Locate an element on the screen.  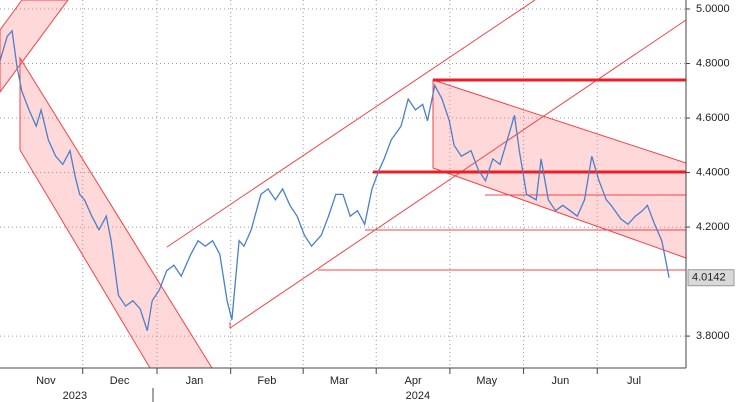
x-tick-label: Apr is located at coordinates (412, 381).